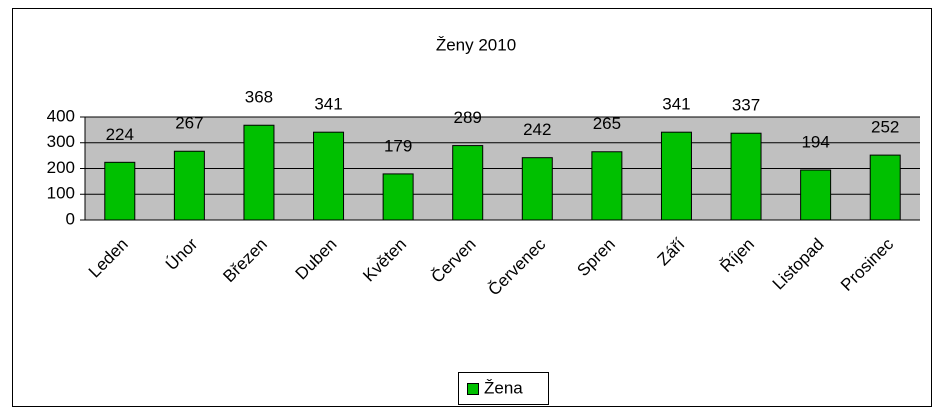 The image size is (934, 408). Describe the element at coordinates (189, 123) in the screenshot. I see `data-label: 267` at that location.